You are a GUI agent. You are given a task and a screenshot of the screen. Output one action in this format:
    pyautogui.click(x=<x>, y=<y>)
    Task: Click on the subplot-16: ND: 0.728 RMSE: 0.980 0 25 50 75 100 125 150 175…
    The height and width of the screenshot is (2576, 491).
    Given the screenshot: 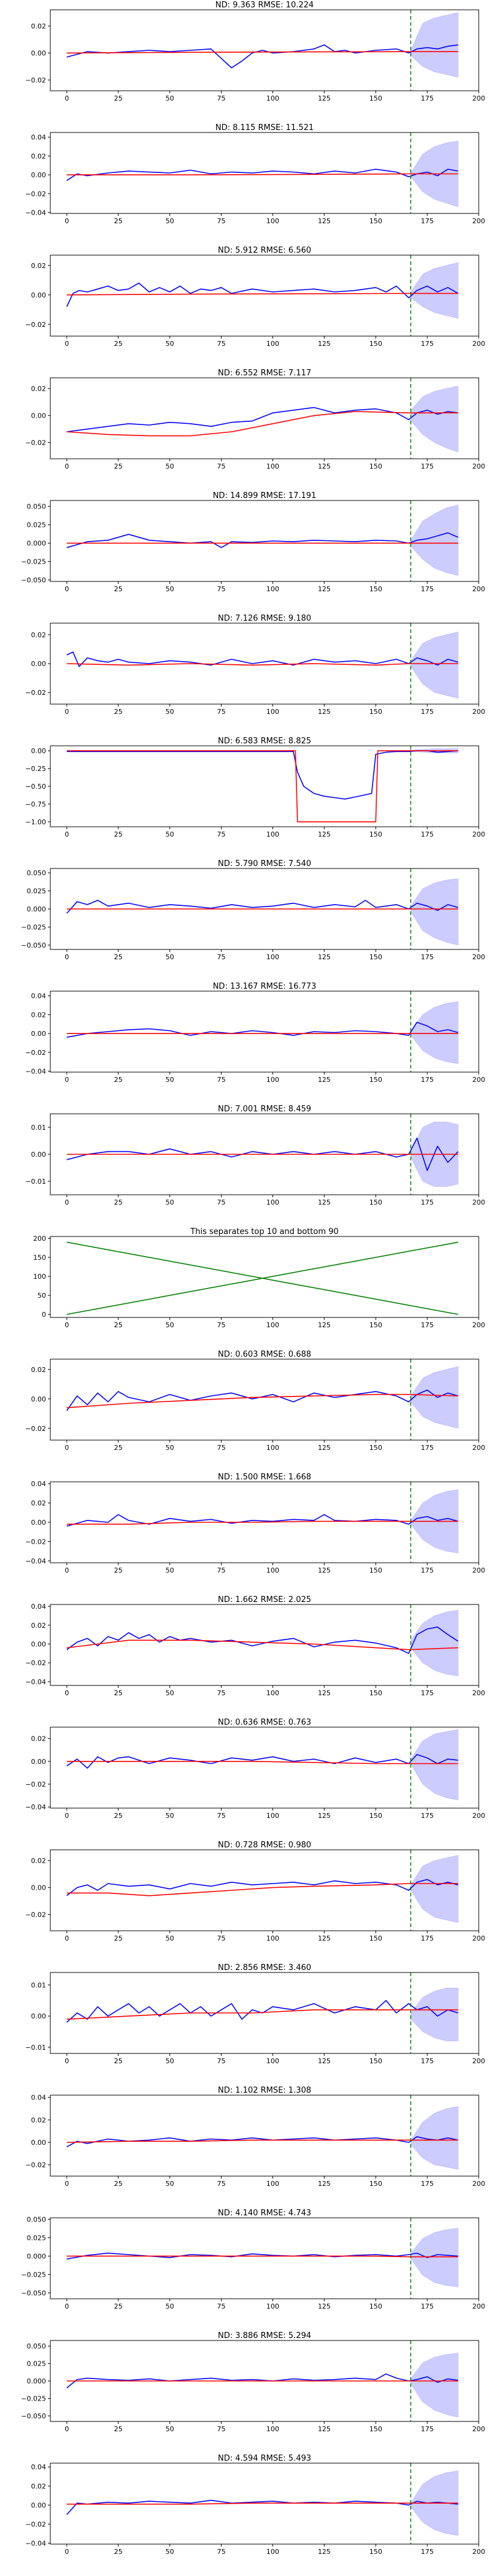 What is the action you would take?
    pyautogui.click(x=255, y=1891)
    